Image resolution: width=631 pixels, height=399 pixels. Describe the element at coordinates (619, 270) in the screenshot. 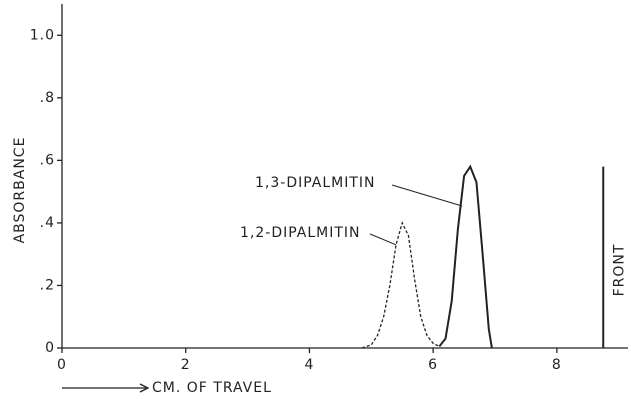

I see `front-label: FRONT` at that location.